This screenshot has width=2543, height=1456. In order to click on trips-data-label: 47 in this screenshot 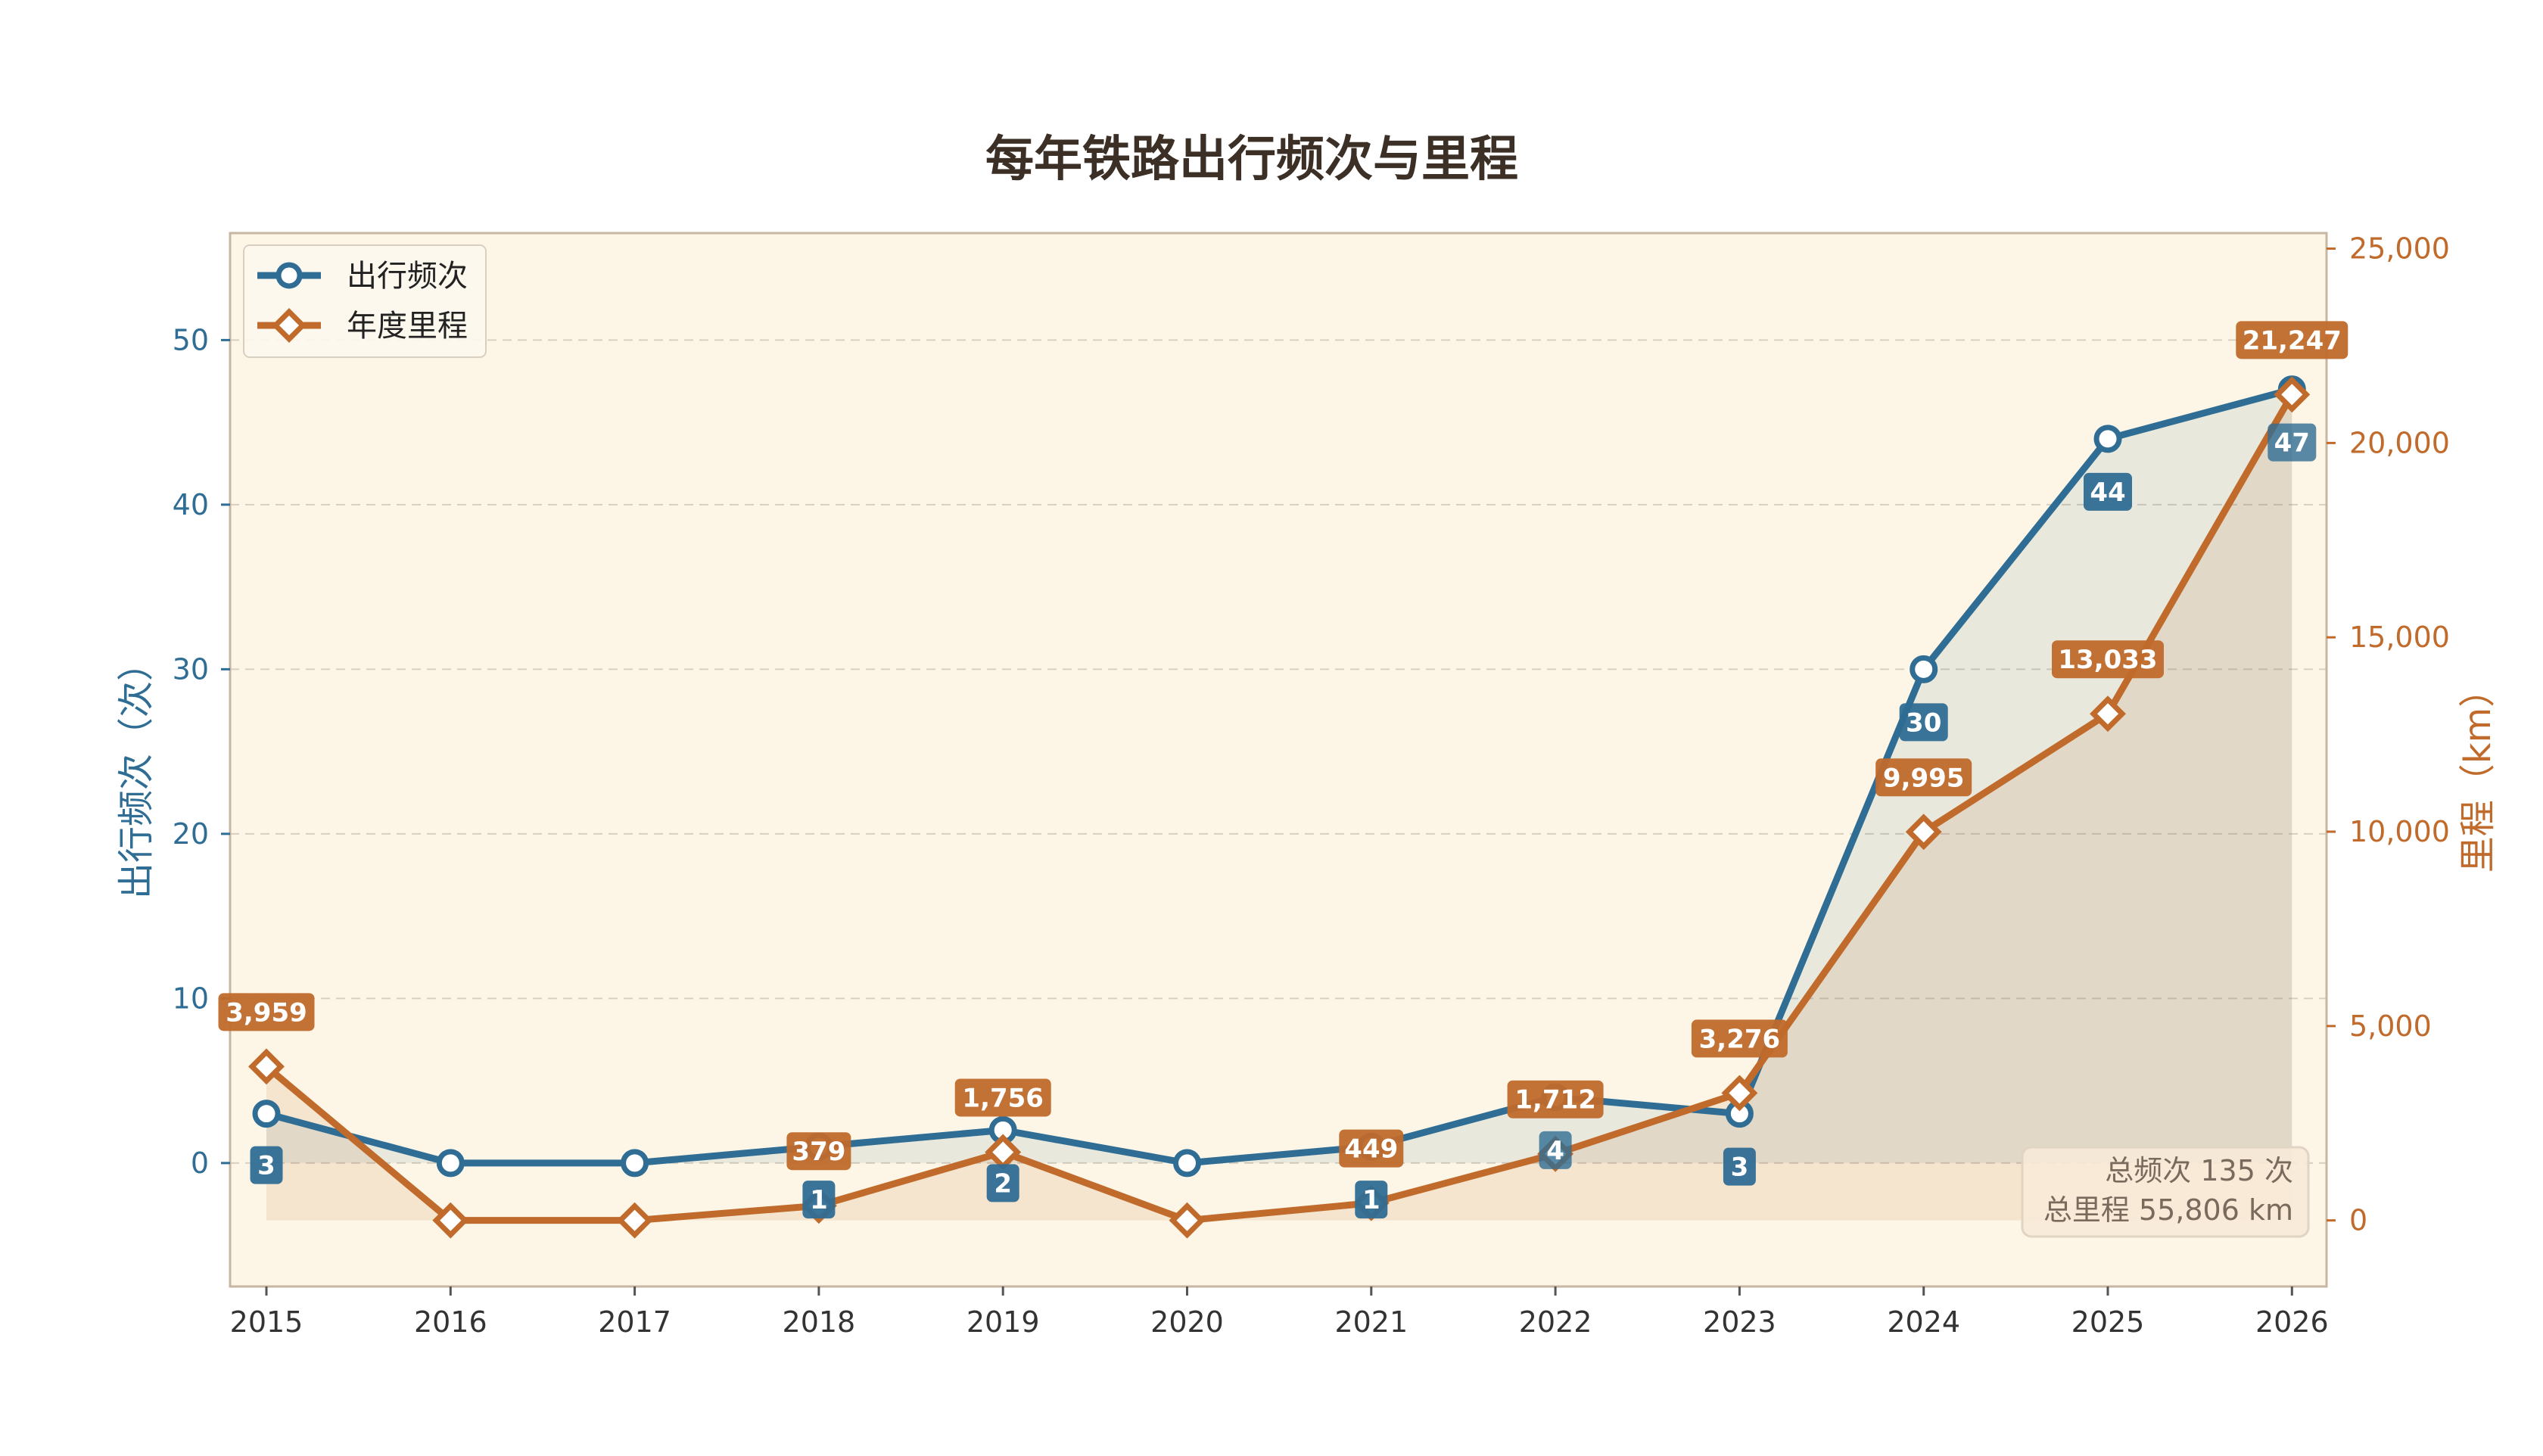, I will do `click(2292, 444)`.